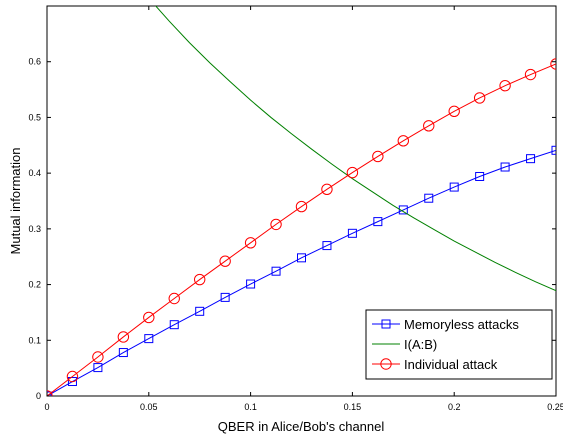 The height and width of the screenshot is (438, 563). Describe the element at coordinates (34, 173) in the screenshot. I see `y-tick-label-0-4: 0.4` at that location.